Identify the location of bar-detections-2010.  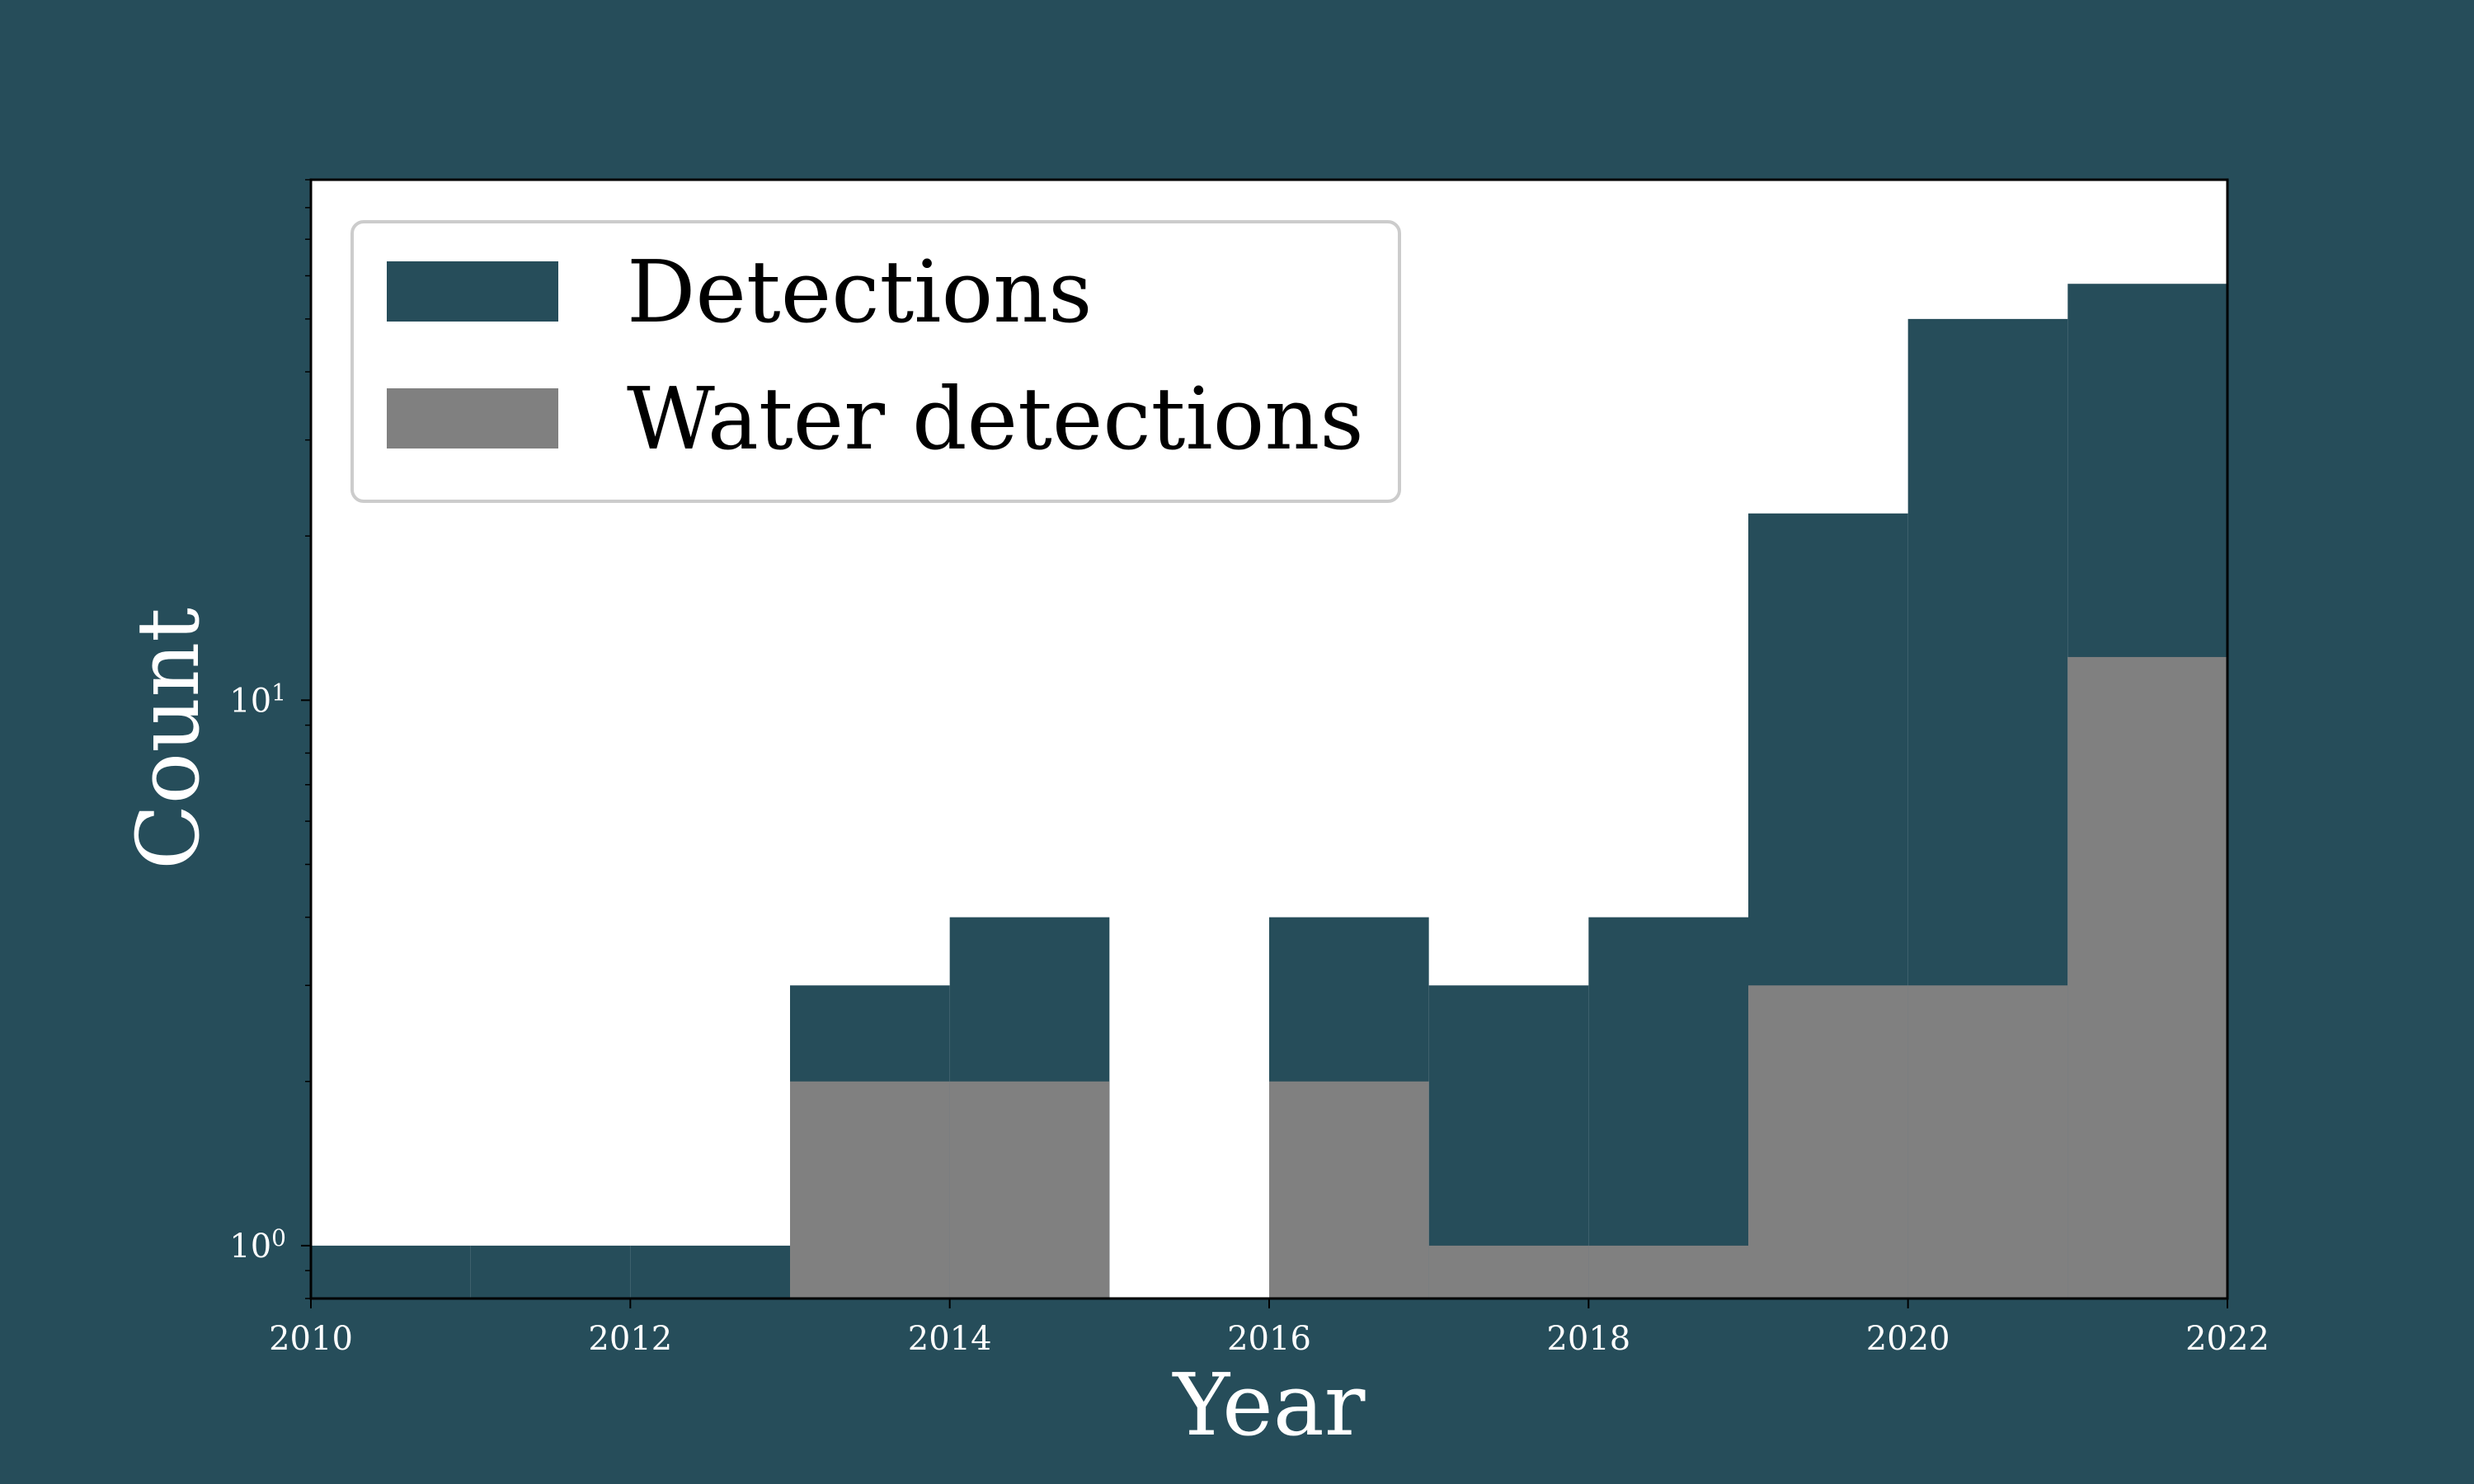
(391, 1271).